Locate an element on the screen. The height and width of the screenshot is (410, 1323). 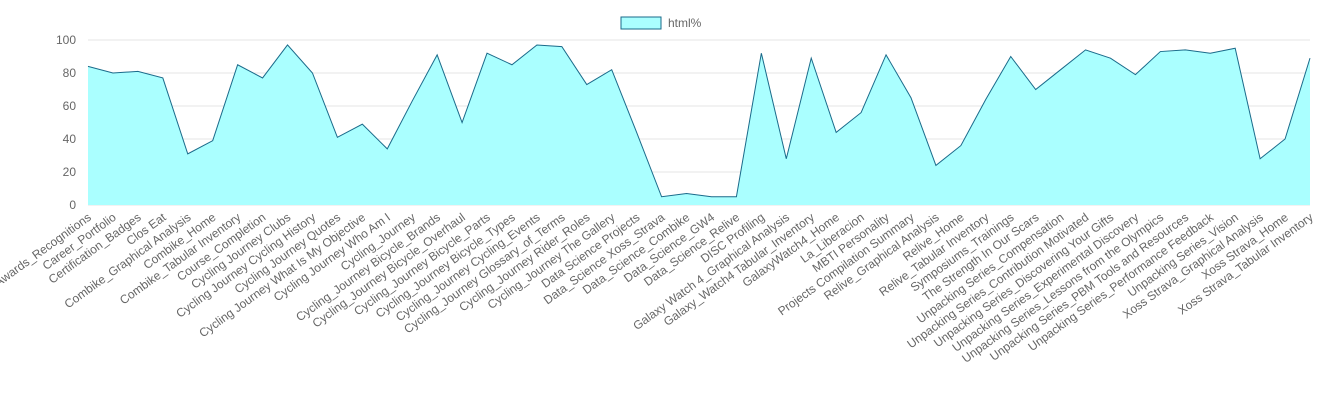
legend: html% is located at coordinates (661, 23).